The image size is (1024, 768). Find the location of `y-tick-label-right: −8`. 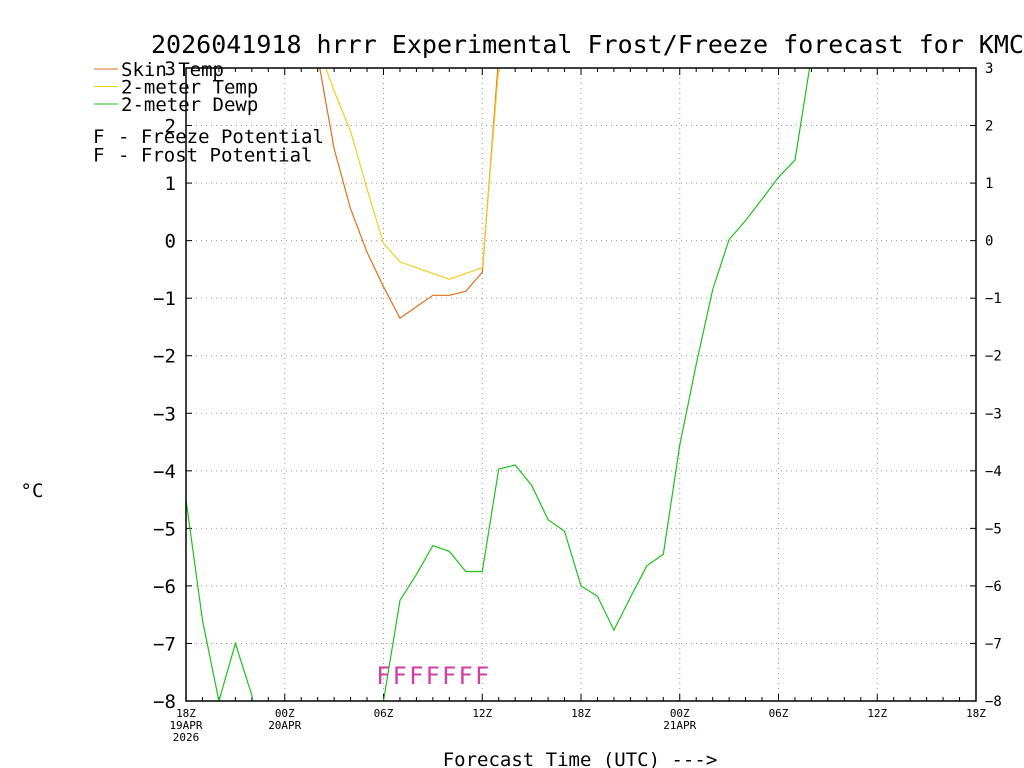

y-tick-label-right: −8 is located at coordinates (993, 702).